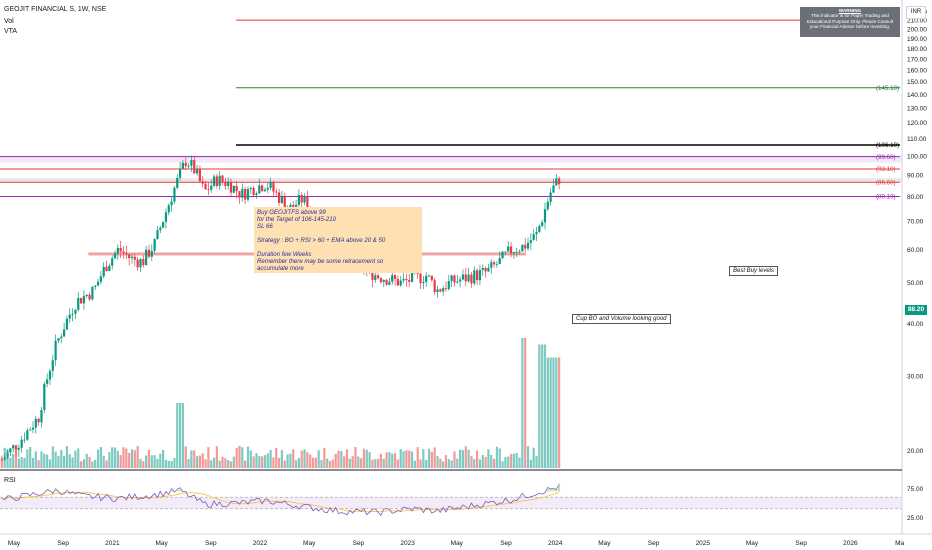 The width and height of the screenshot is (932, 550). I want to click on level-label: (80.10), so click(886, 197).